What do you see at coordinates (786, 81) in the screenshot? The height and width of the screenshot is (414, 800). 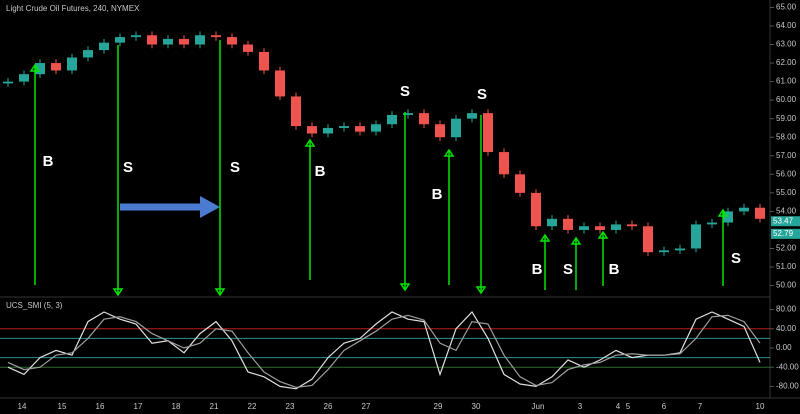 I see `y-tick-label: 61.00` at bounding box center [786, 81].